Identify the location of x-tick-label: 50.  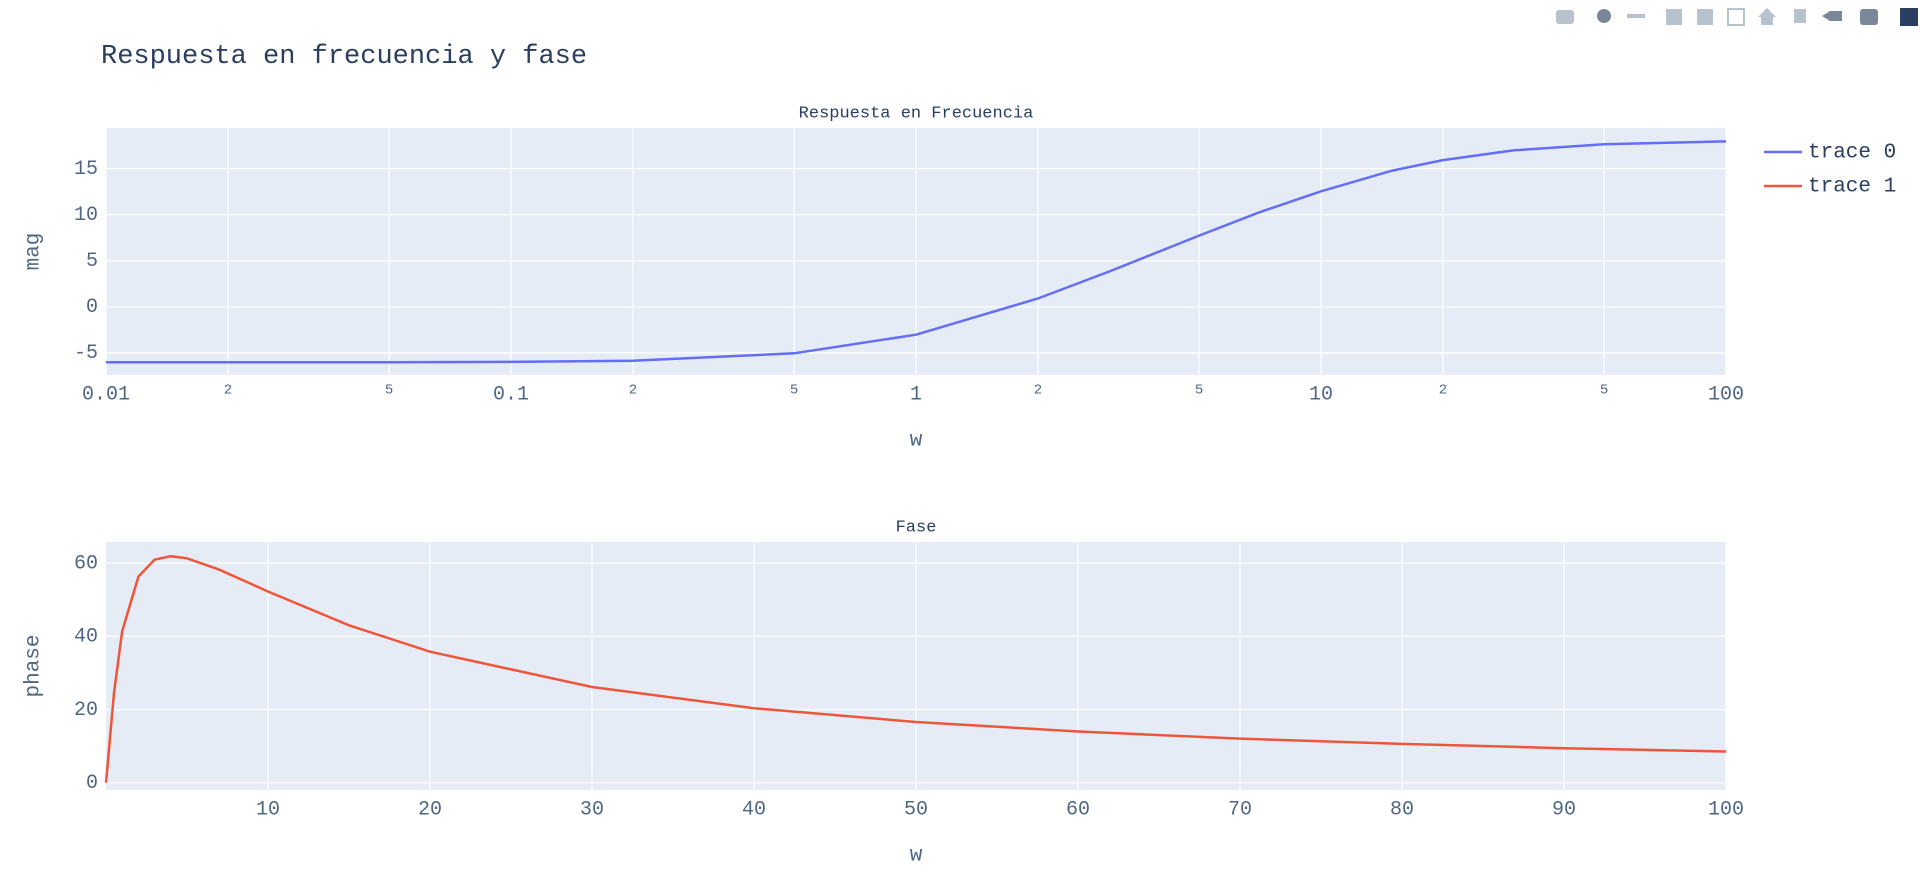
(916, 809).